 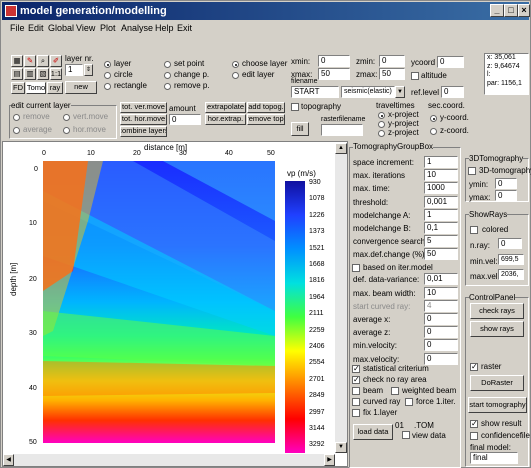 What do you see at coordinates (441, 214) in the screenshot?
I see `modelchange-a-input: 1` at bounding box center [441, 214].